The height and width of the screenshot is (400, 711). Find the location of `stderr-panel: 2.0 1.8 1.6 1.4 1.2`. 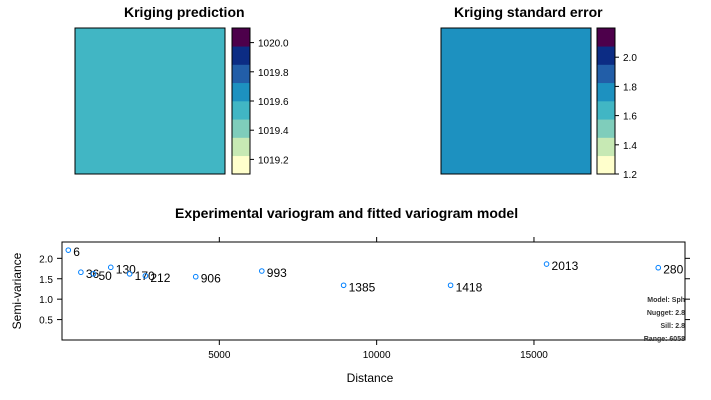

stderr-panel: 2.0 1.8 1.6 1.4 1.2 is located at coordinates (538, 104).